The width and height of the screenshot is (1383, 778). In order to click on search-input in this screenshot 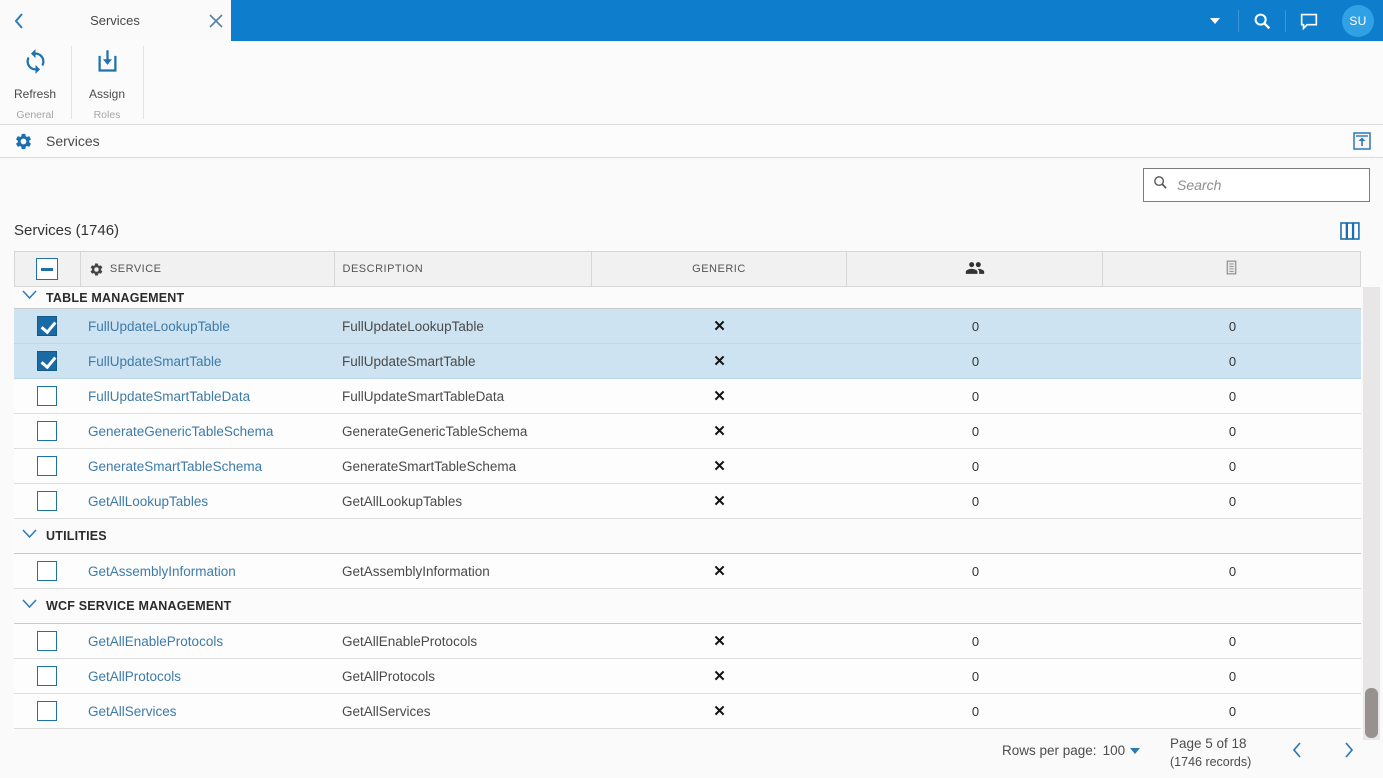, I will do `click(1269, 185)`.